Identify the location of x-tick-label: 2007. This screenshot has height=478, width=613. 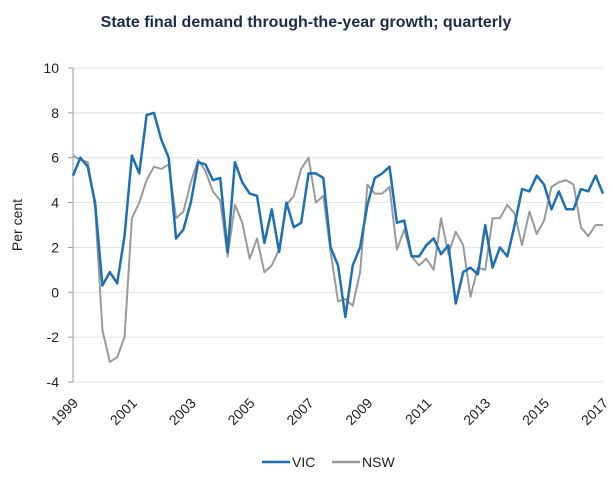
(299, 411).